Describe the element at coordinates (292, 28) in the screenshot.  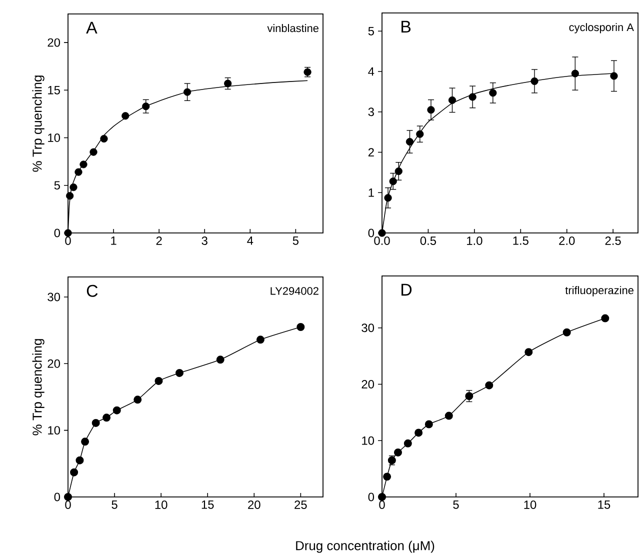
I see `text: vinblastine` at that location.